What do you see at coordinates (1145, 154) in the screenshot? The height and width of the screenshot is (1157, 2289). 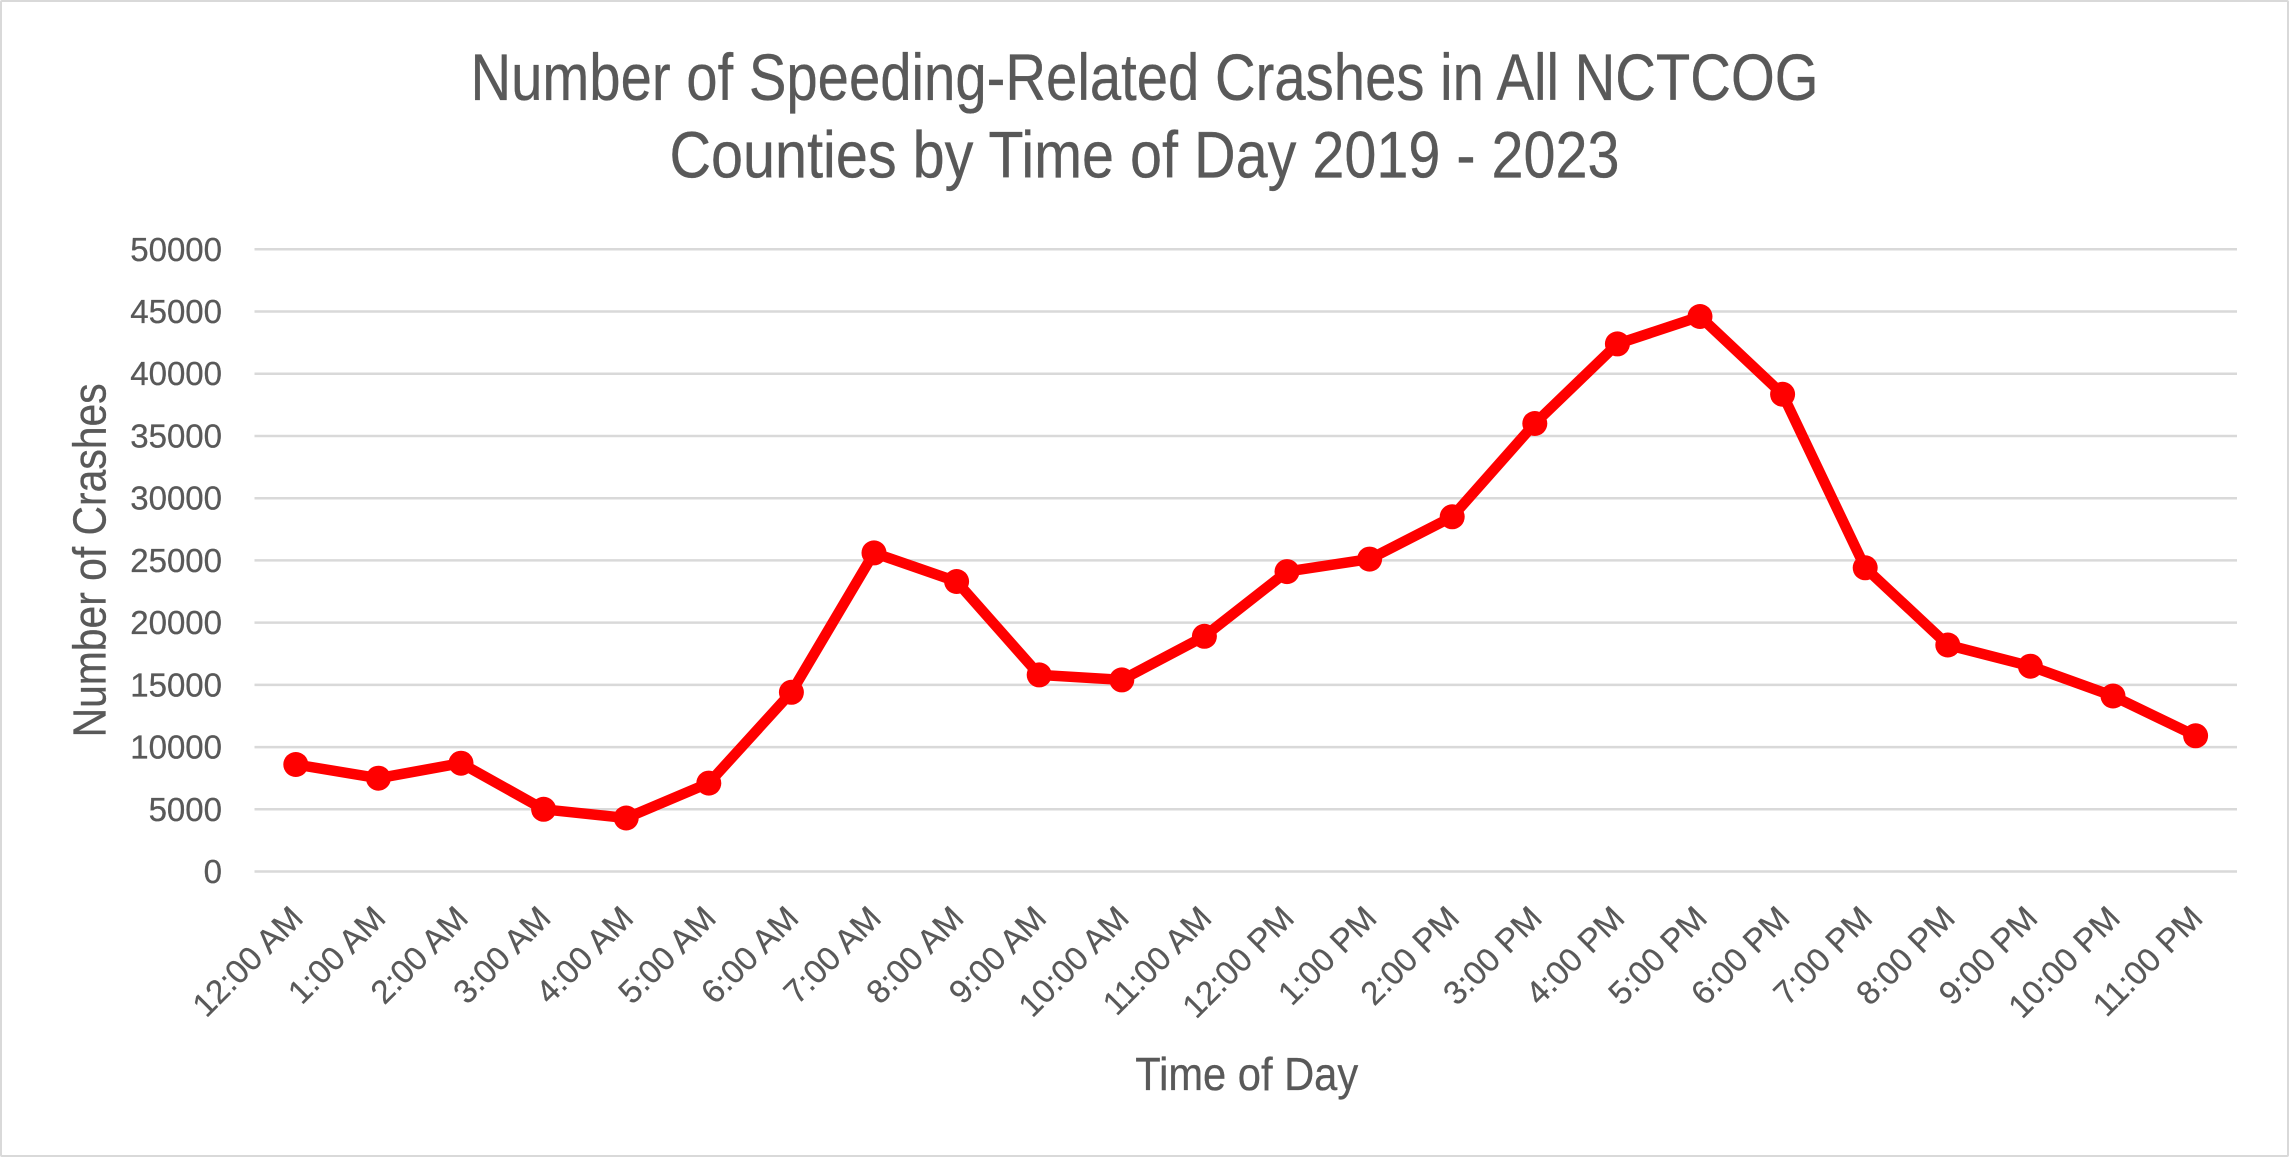 I see `svg-text:Counties by Time of Day 2019 -: Counties by Time of Day 2019 - 2023` at bounding box center [1145, 154].